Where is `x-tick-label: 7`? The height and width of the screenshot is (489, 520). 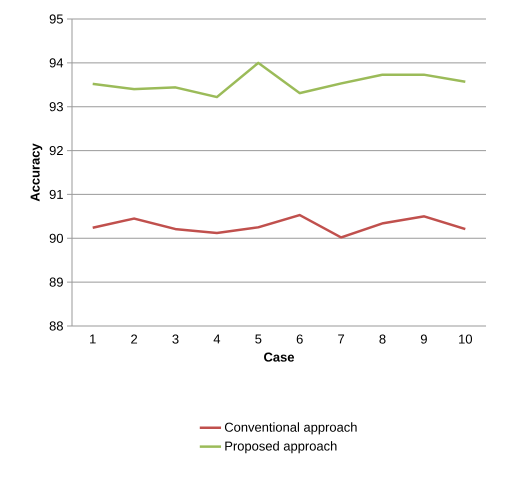 x-tick-label: 7 is located at coordinates (341, 339).